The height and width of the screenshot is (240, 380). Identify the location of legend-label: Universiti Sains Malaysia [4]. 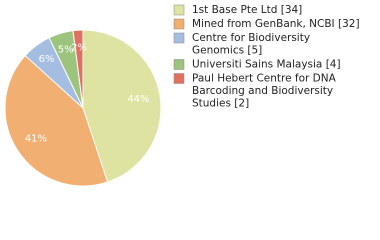
(266, 65).